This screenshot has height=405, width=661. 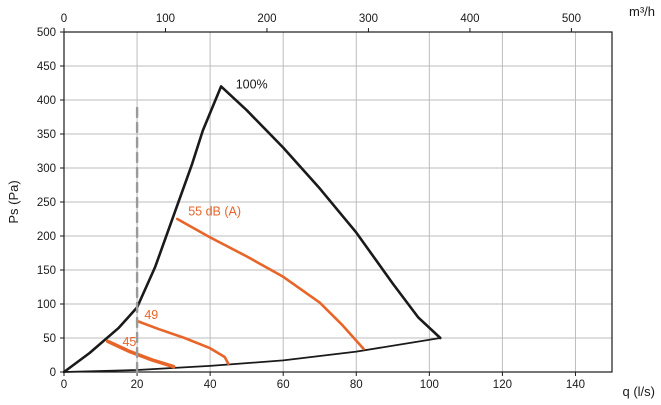 What do you see at coordinates (46, 271) in the screenshot?
I see `y-tick-label: 150` at bounding box center [46, 271].